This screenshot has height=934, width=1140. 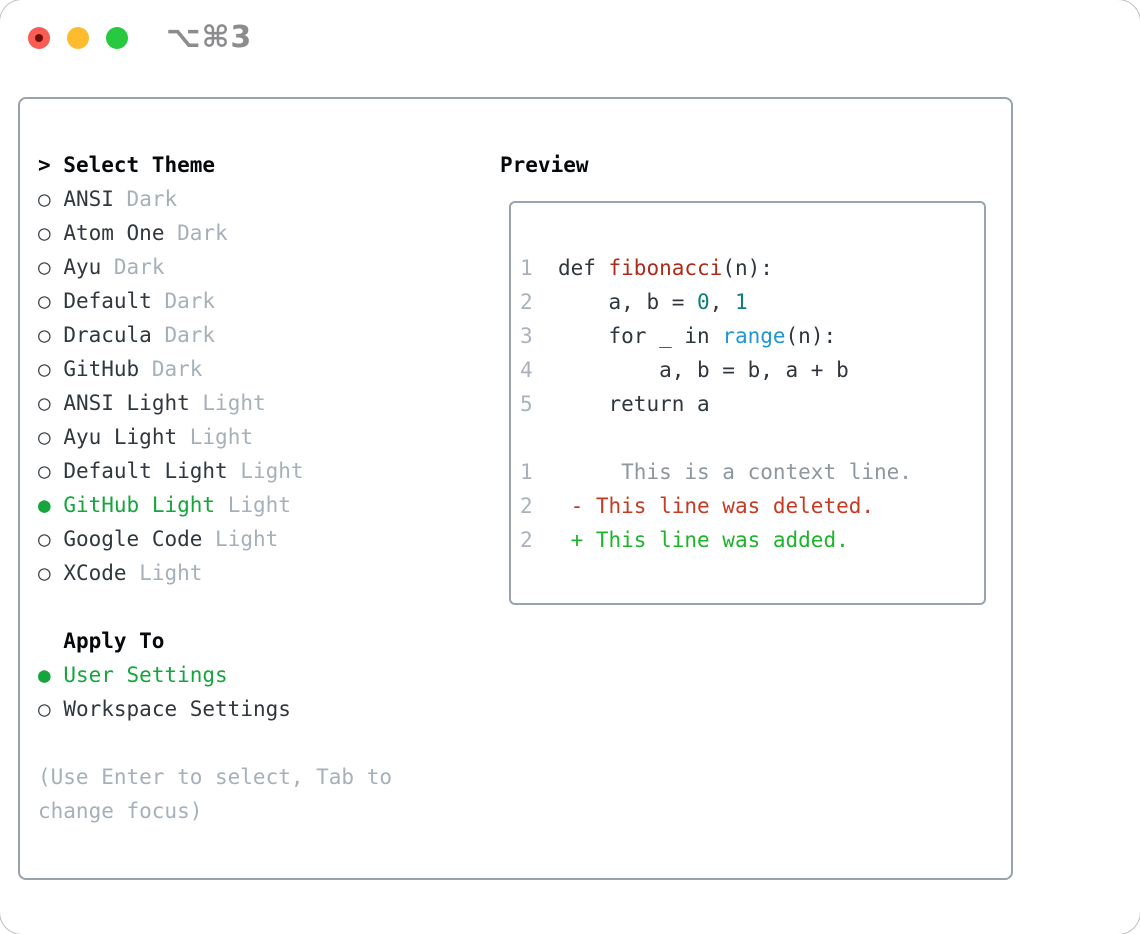 What do you see at coordinates (215, 573) in the screenshot?
I see `theme-option-xcode: ○ XCode Light` at bounding box center [215, 573].